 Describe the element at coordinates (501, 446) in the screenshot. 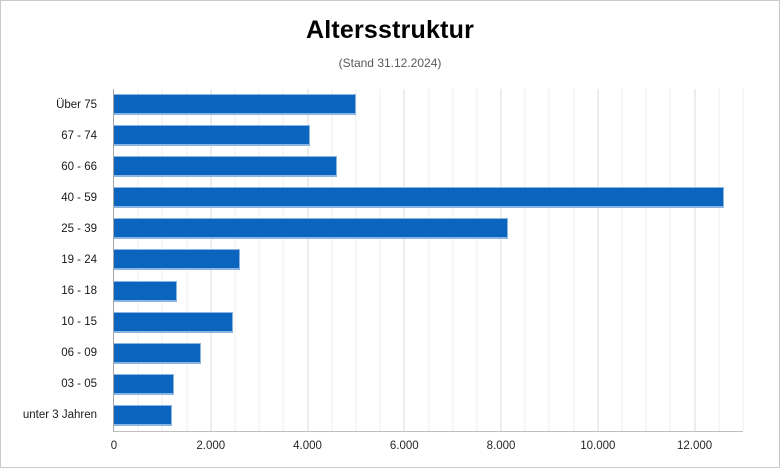

I see `x-tick-label: 8.000` at that location.